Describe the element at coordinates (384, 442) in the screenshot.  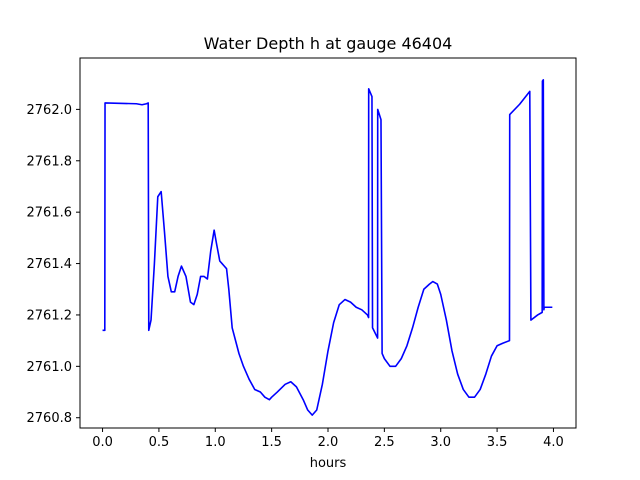
I see `x-tick-label: 2.5` at that location.